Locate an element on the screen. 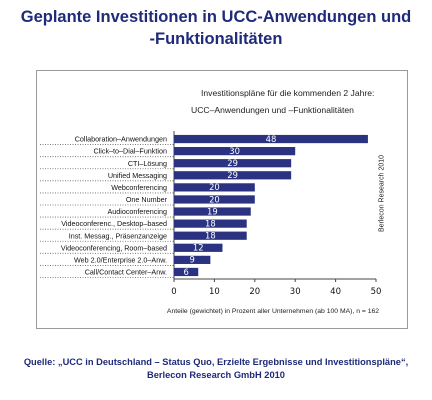 The width and height of the screenshot is (432, 400). category-label: Unified Messaging is located at coordinates (137, 175).